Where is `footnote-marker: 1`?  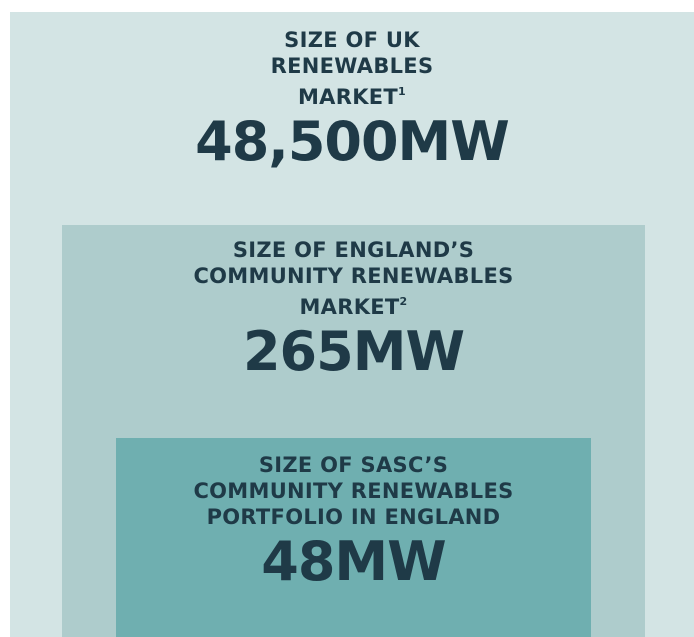
footnote-marker: 1 is located at coordinates (402, 91).